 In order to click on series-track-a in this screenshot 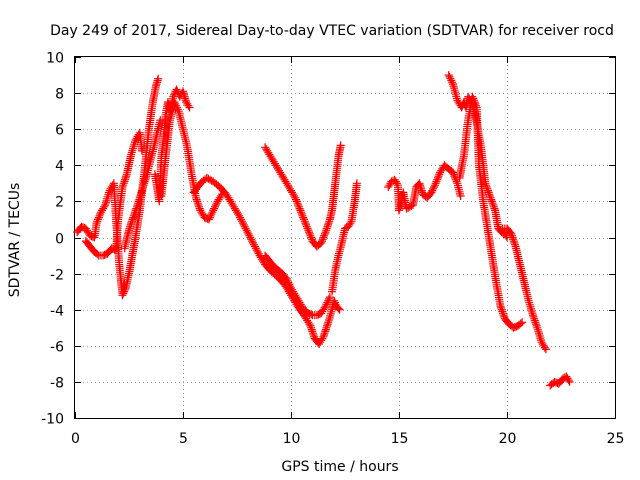, I will do `click(118, 187)`.